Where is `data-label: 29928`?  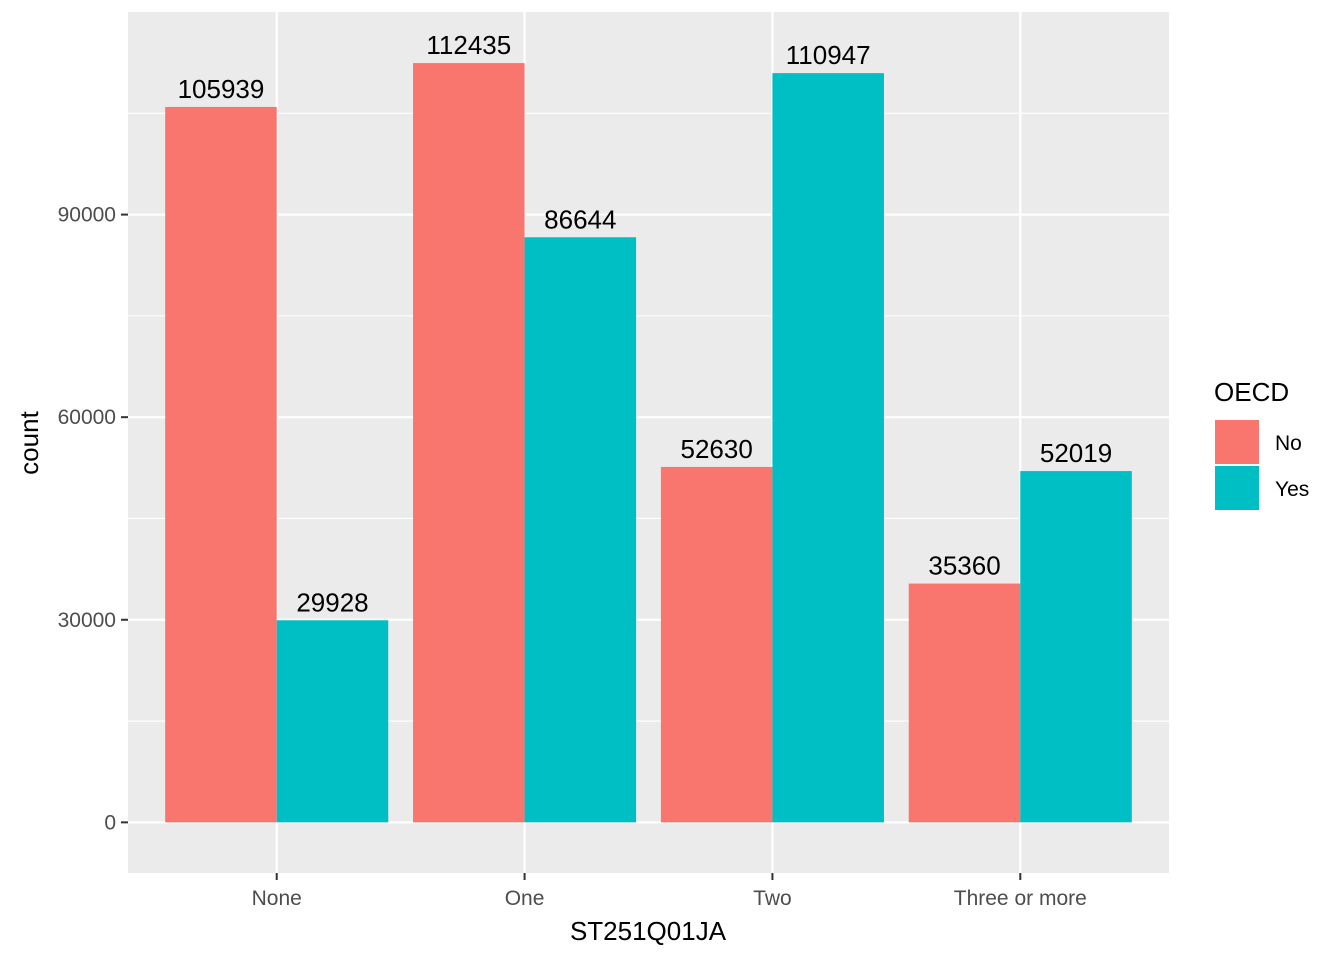 data-label: 29928 is located at coordinates (332, 602).